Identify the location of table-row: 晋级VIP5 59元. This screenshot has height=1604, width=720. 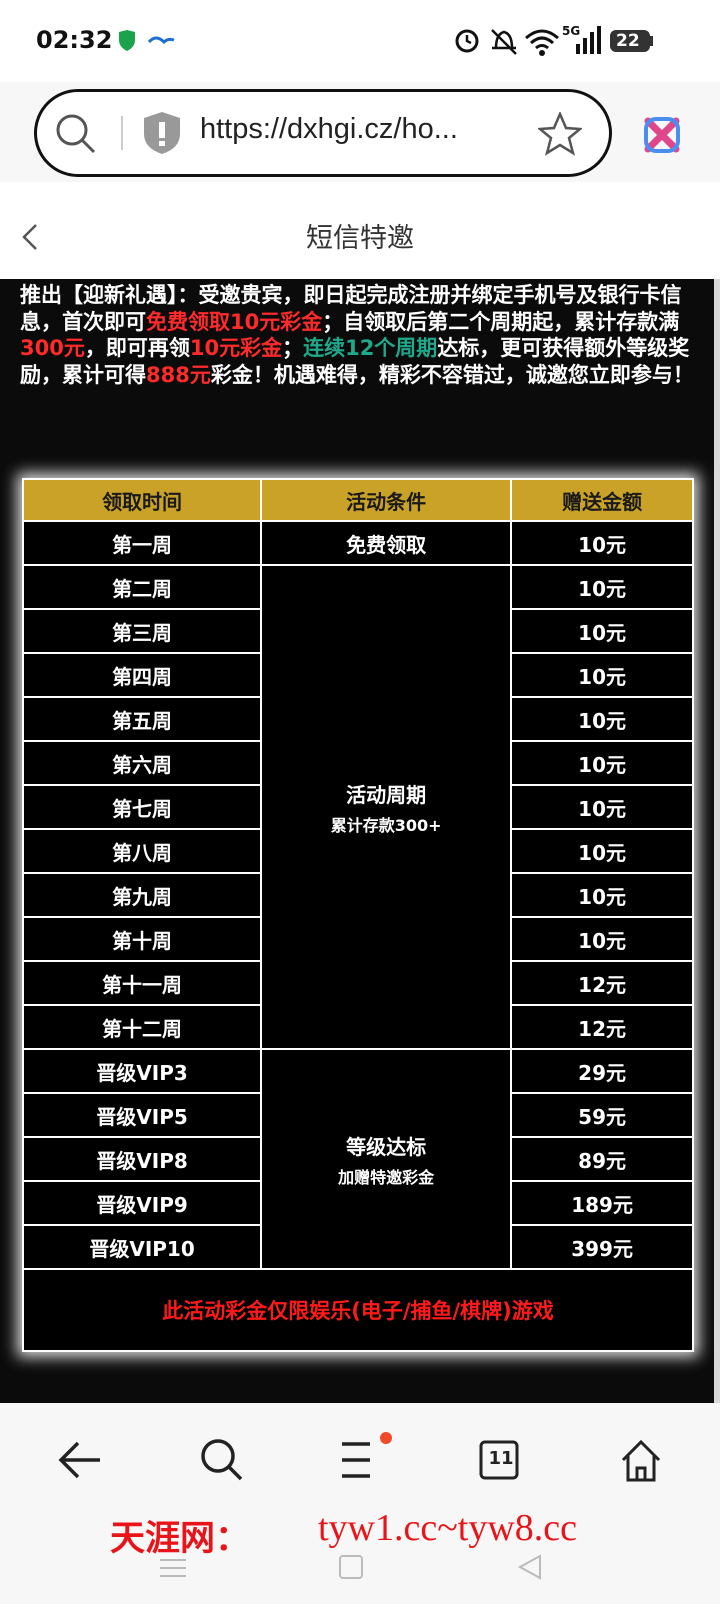
(357, 1115).